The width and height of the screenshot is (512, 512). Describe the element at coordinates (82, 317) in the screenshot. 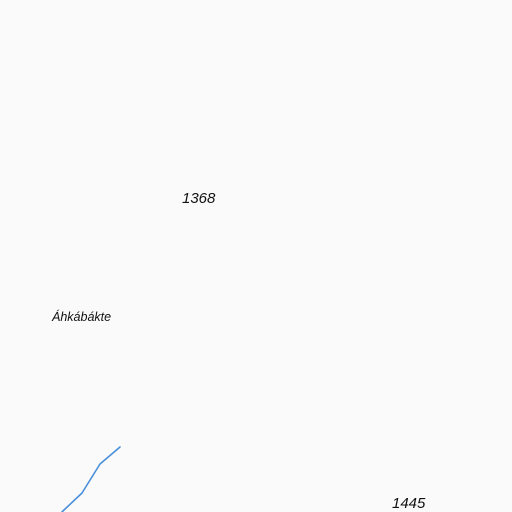

I see `place-name-label: Áhkábákte` at that location.